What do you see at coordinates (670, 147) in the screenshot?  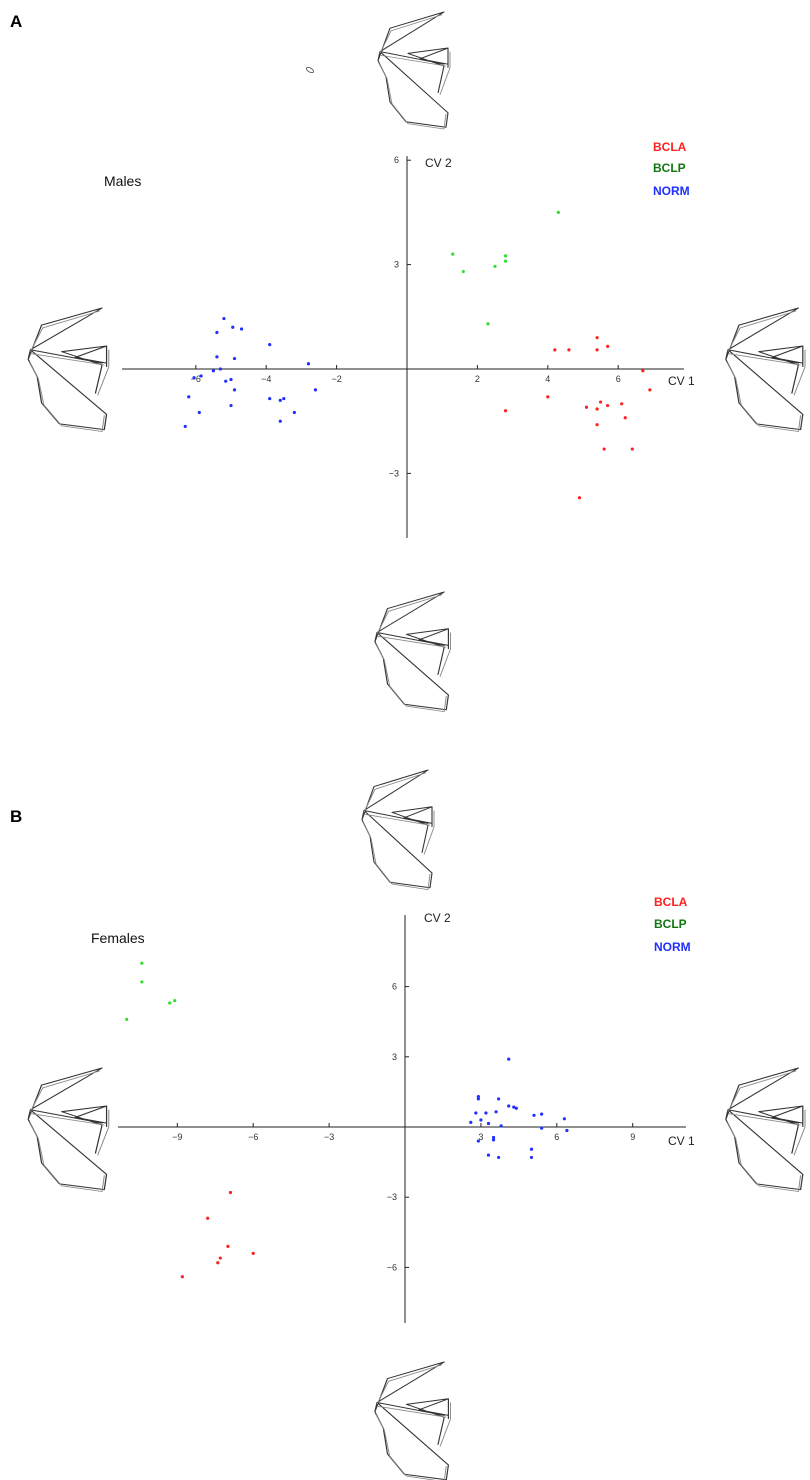 I see `chart-a-legend-bcla: BCLA` at bounding box center [670, 147].